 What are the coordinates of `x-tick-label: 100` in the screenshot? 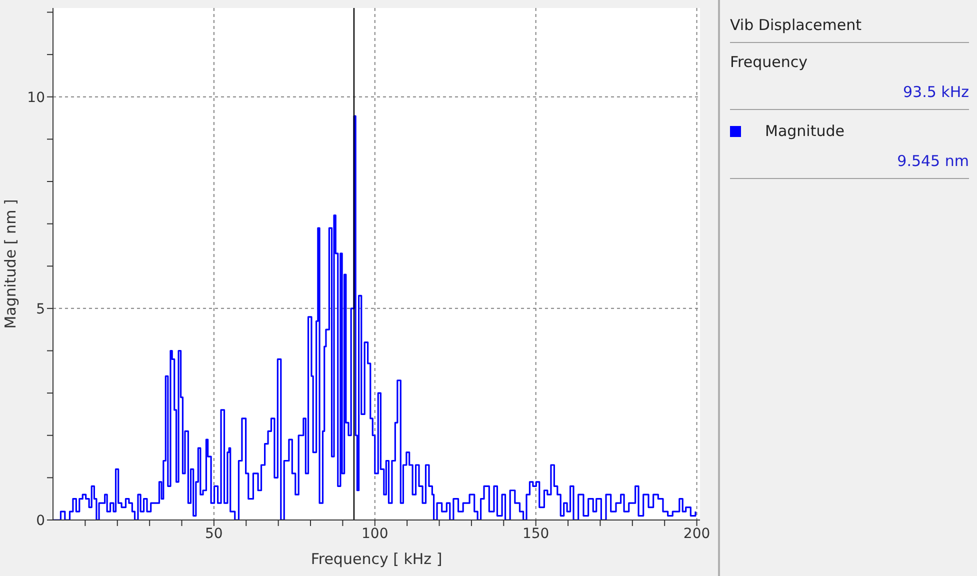 It's located at (375, 534).